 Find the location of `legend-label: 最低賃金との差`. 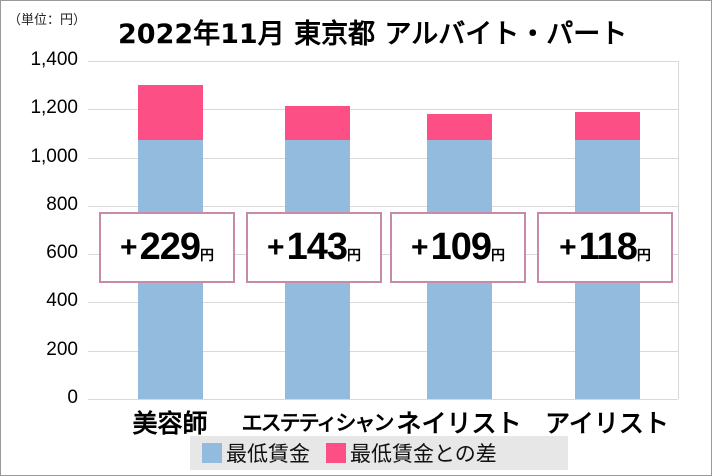

legend-label: 最低賃金との差 is located at coordinates (423, 454).